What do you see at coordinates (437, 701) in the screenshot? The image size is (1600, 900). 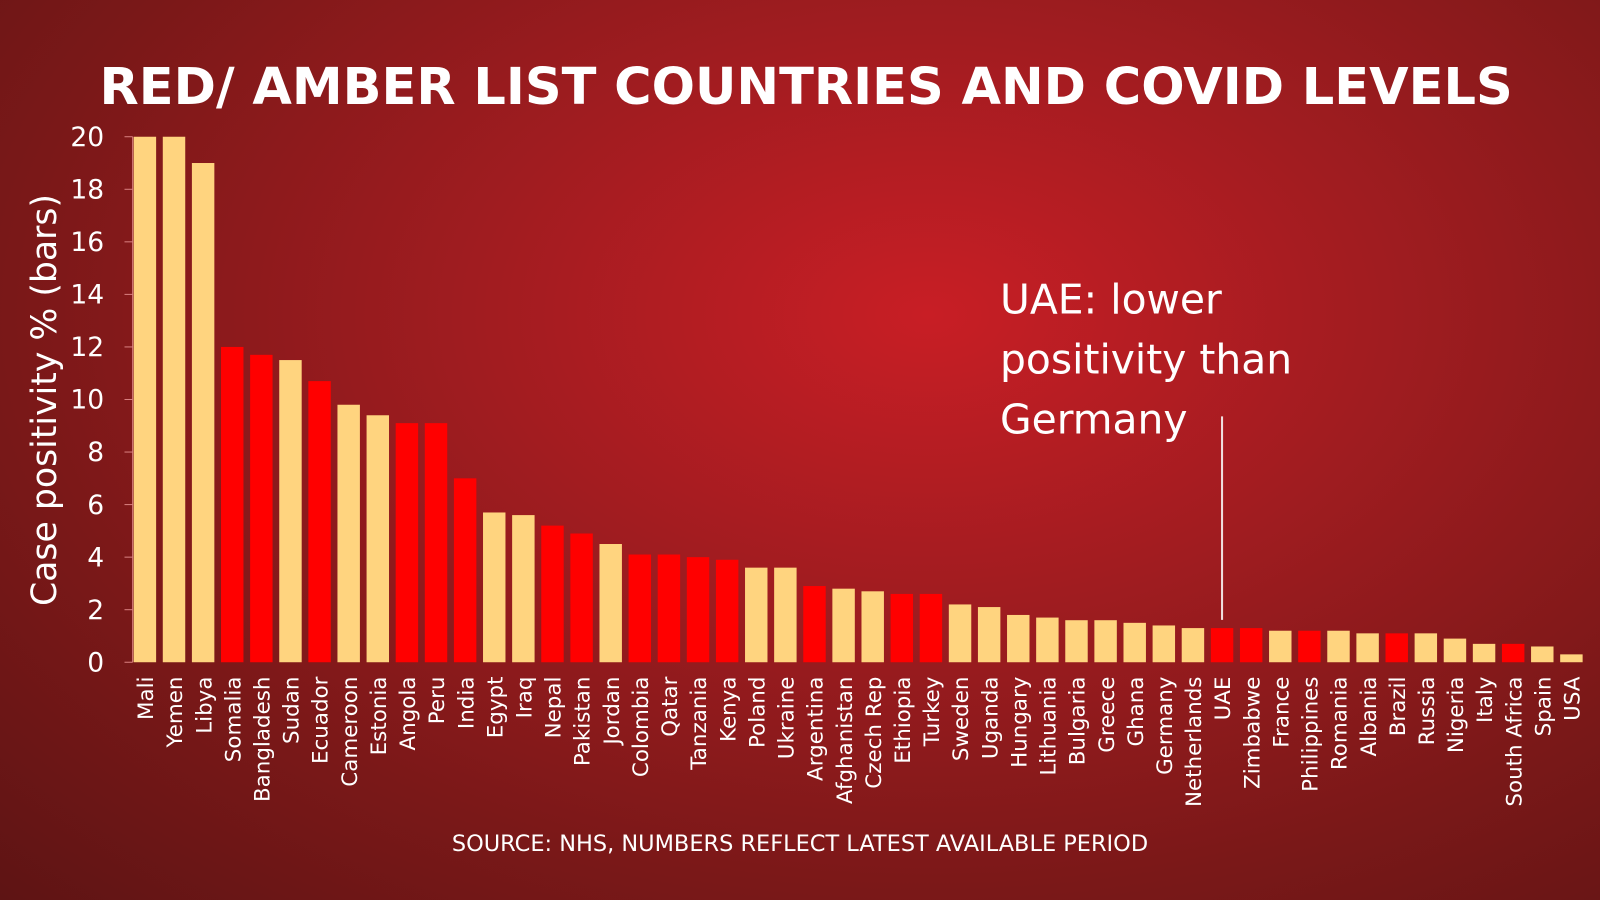 I see `x-tick-label: Peru` at bounding box center [437, 701].